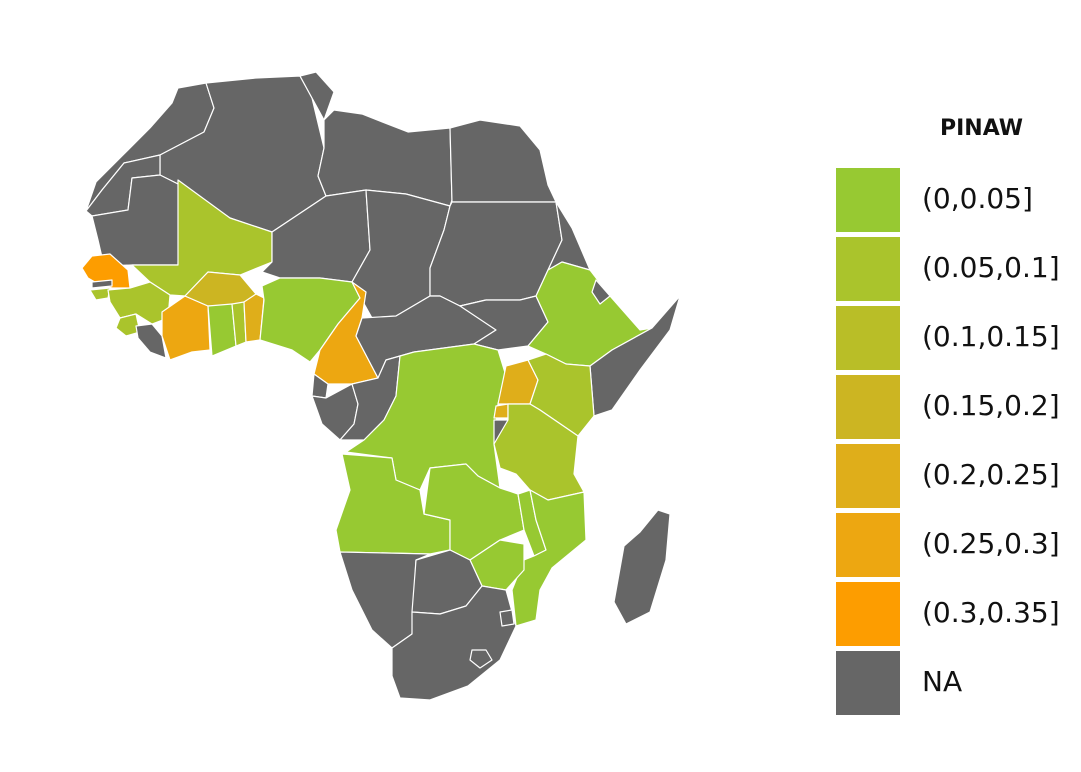 This screenshot has width=1081, height=772. Describe the element at coordinates (635, 356) in the screenshot. I see `region-somalia` at that location.